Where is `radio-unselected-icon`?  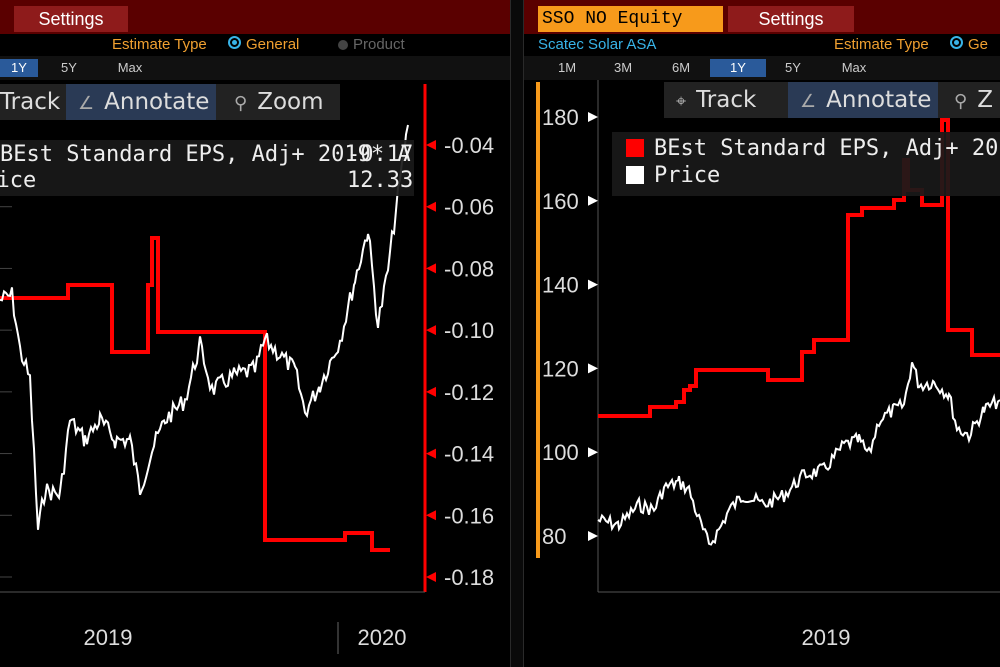
radio-unselected-icon is located at coordinates (343, 45).